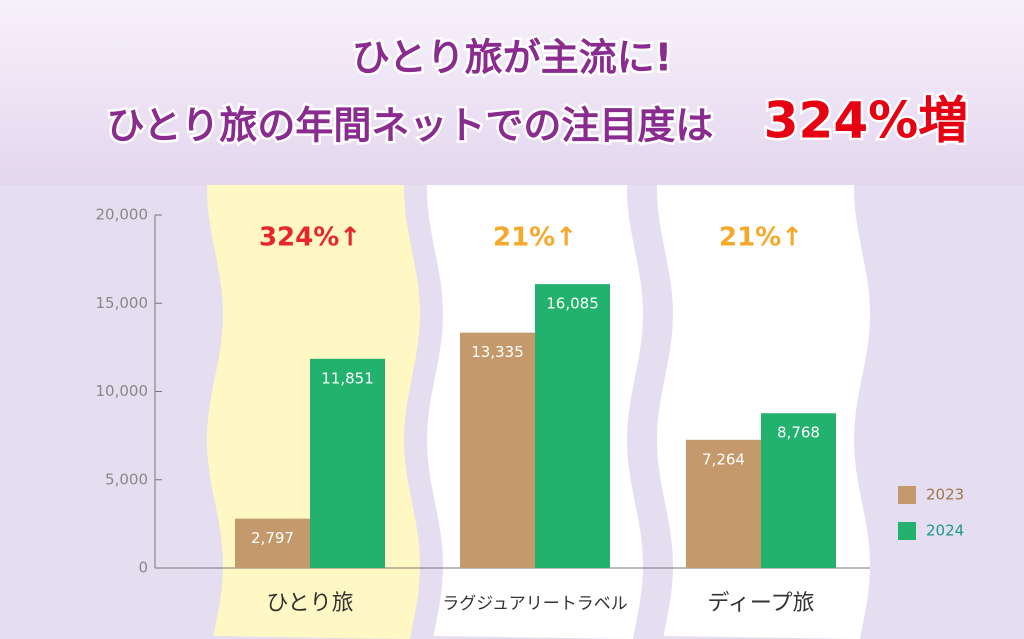 The height and width of the screenshot is (639, 1024). Describe the element at coordinates (866, 121) in the screenshot. I see `highlight: 324%増` at that location.